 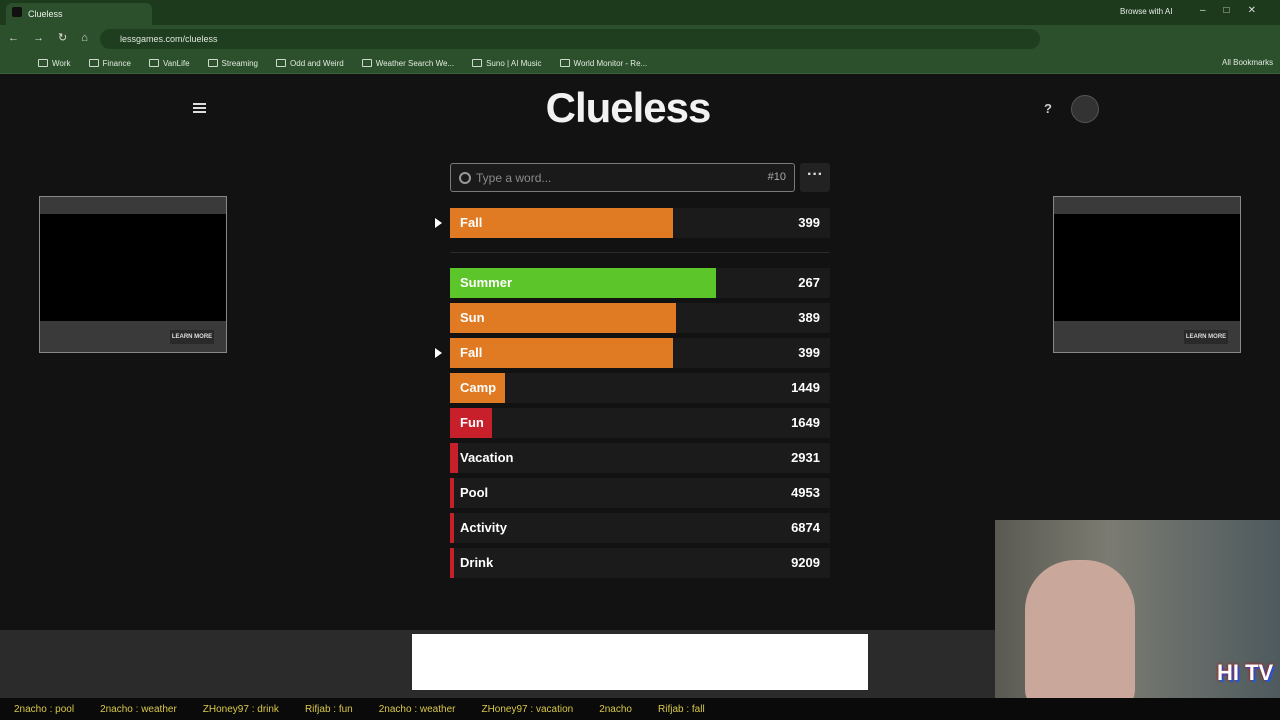 What do you see at coordinates (805, 562) in the screenshot?
I see `guess-rank: 9209` at bounding box center [805, 562].